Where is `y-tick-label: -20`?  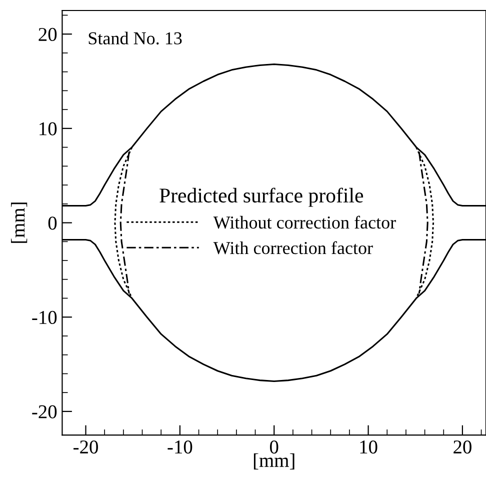
y-tick-label: -20 is located at coordinates (44, 411).